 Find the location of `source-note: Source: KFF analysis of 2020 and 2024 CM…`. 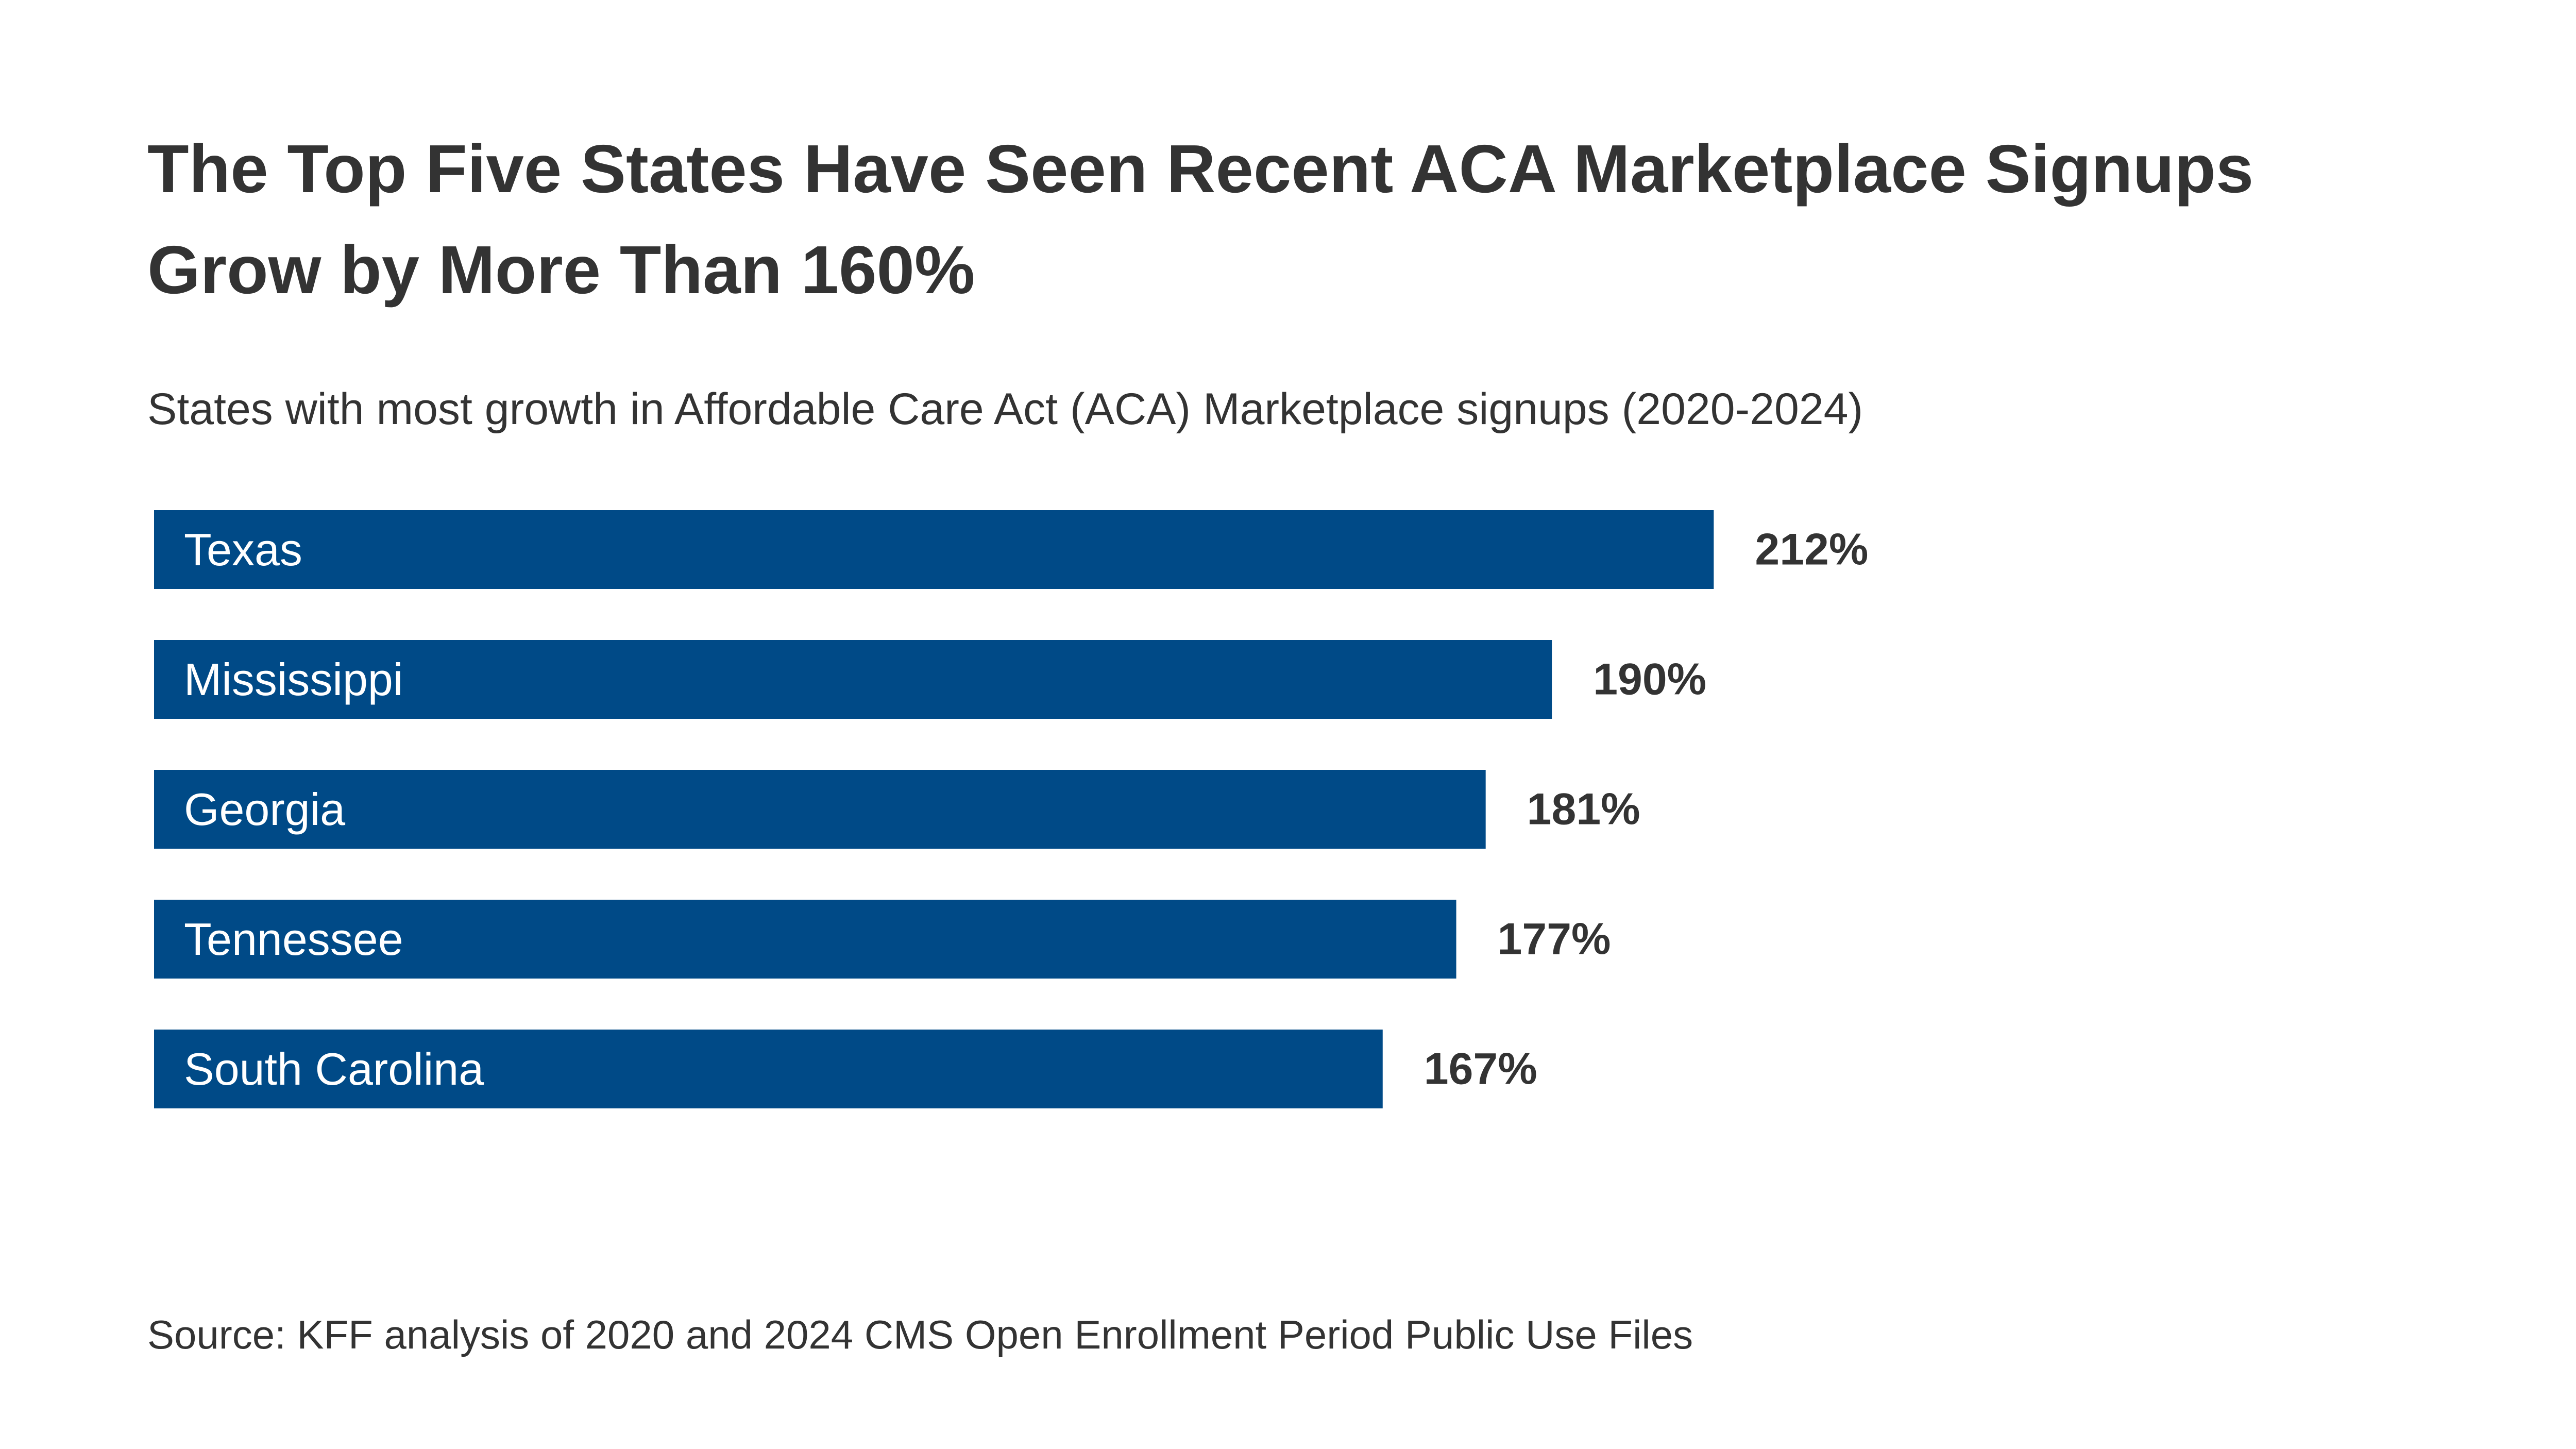

source-note: Source: KFF analysis of 2020 and 2024 CM… is located at coordinates (920, 1334).